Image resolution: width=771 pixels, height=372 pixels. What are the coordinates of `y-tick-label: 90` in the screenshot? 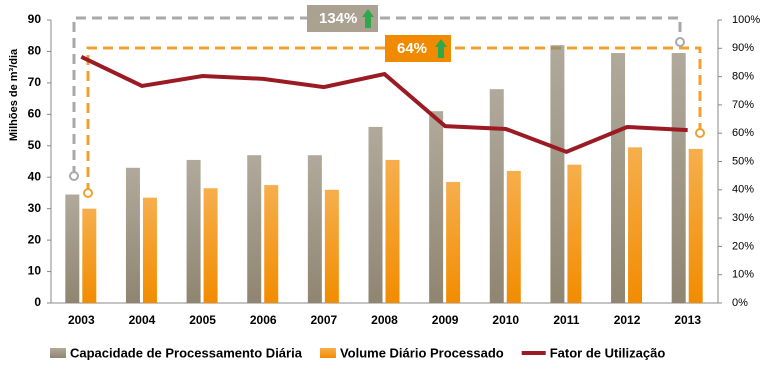 It's located at (35, 19).